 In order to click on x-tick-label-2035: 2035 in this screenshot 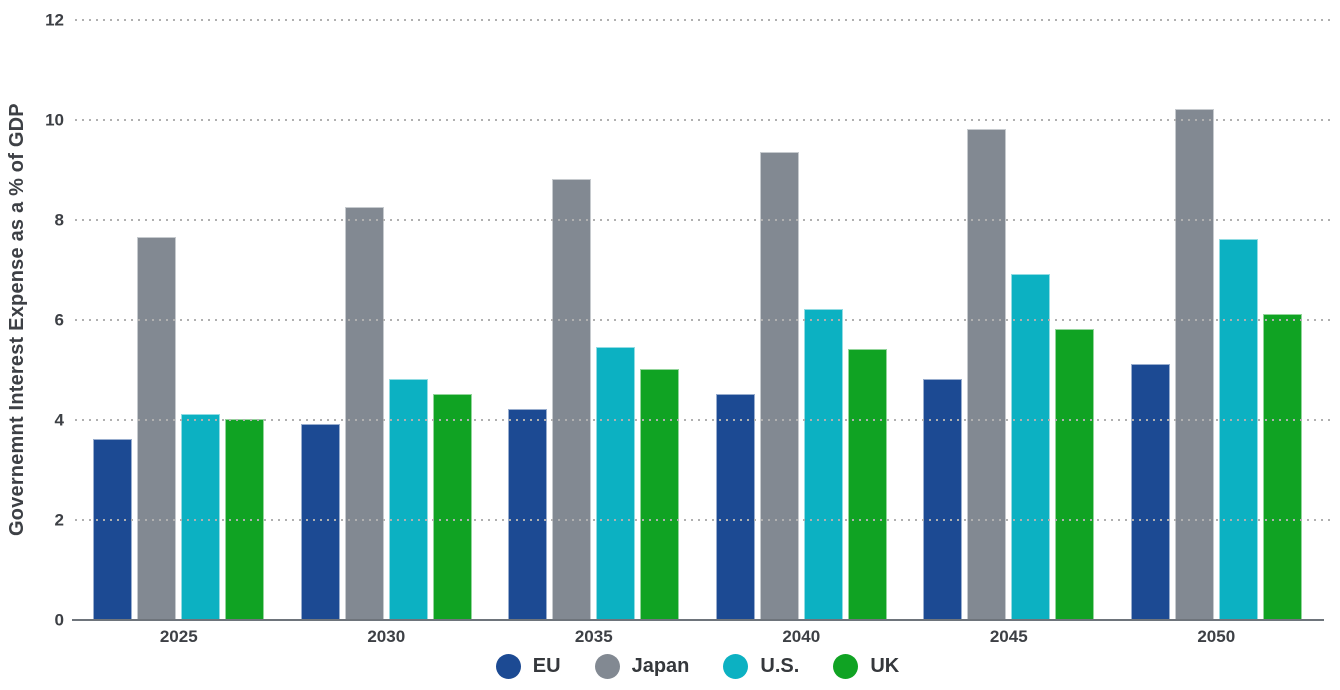, I will do `click(593, 636)`.